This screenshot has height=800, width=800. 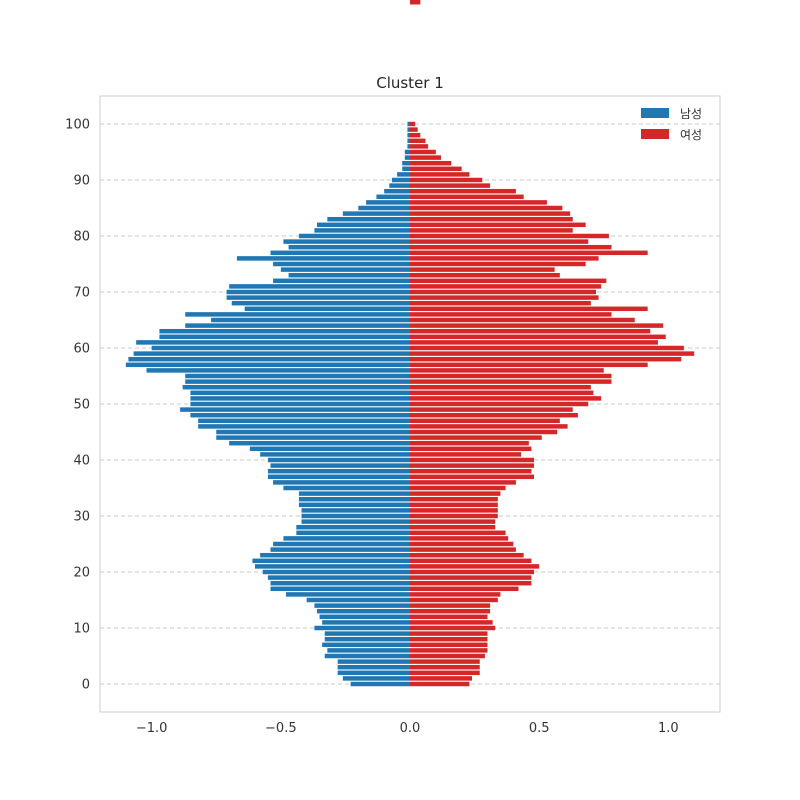 I want to click on x-tick-label: 0.0, so click(x=410, y=728).